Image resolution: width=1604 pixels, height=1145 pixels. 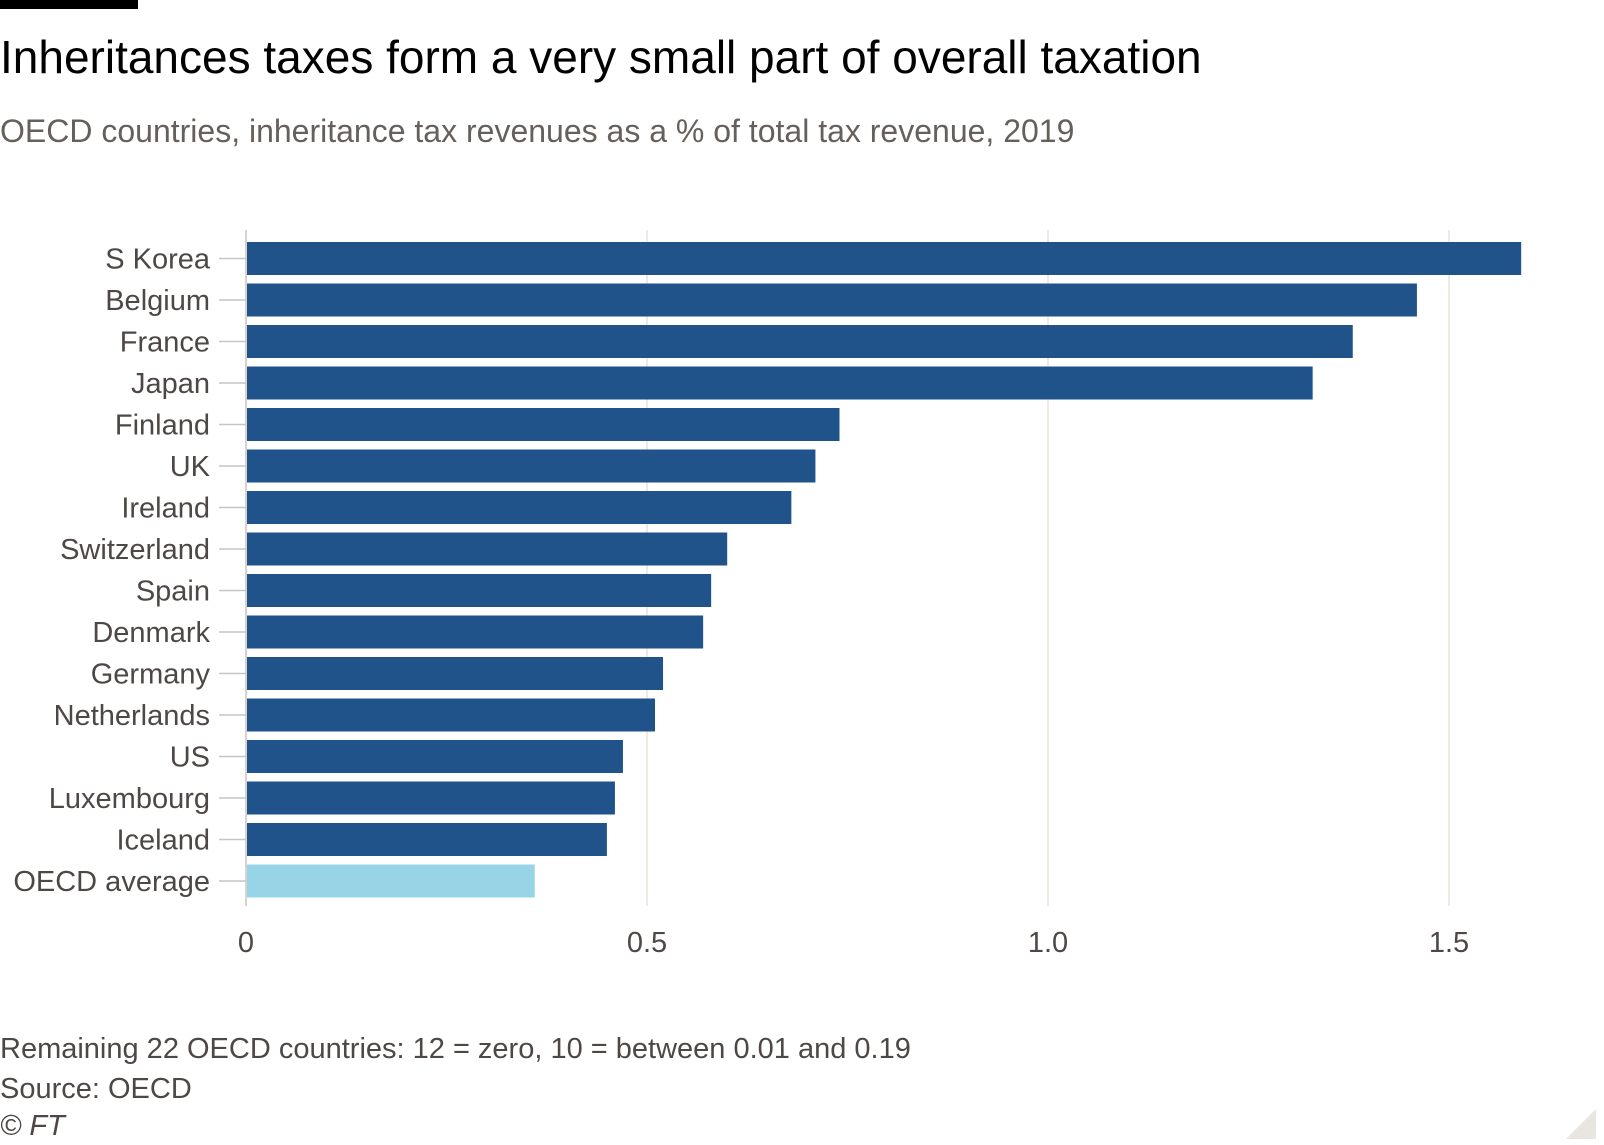 What do you see at coordinates (884, 258) in the screenshot?
I see `bar-s-korea` at bounding box center [884, 258].